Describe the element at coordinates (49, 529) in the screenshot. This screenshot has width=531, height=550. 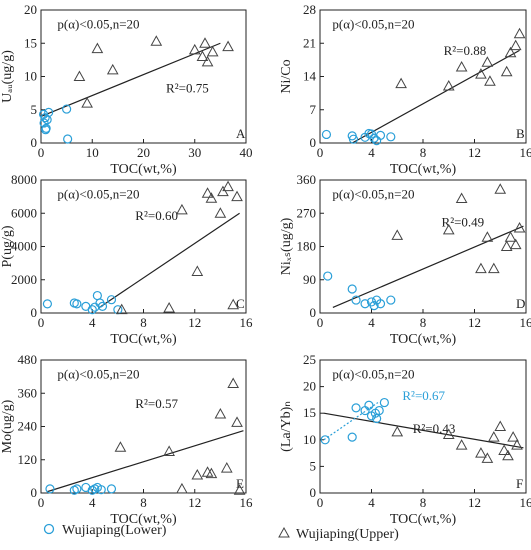
I see `legend-marker-lower` at that location.